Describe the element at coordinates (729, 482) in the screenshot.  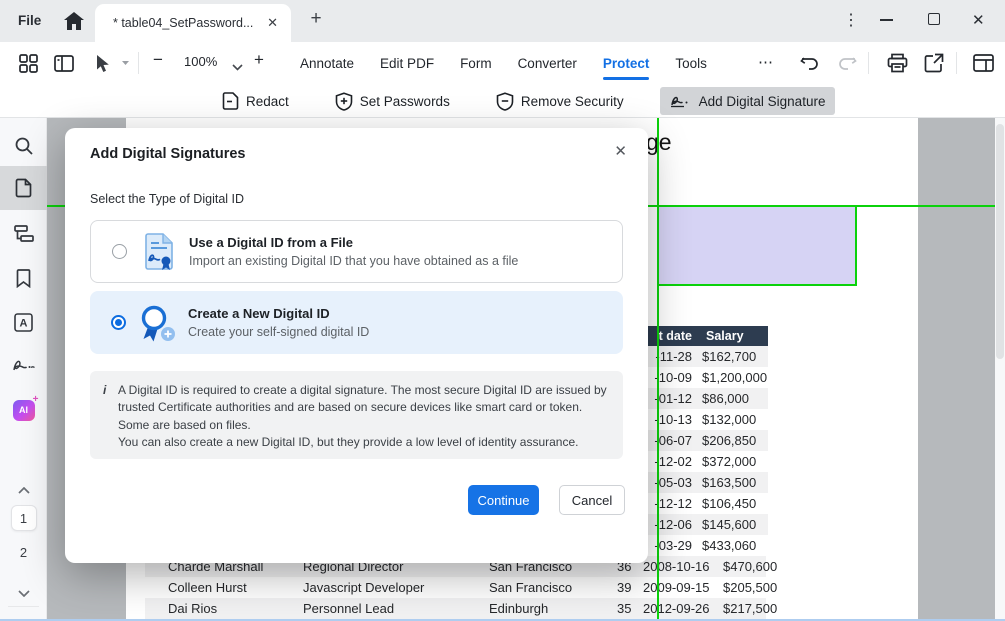
I see `cell-salary: $163,500` at that location.